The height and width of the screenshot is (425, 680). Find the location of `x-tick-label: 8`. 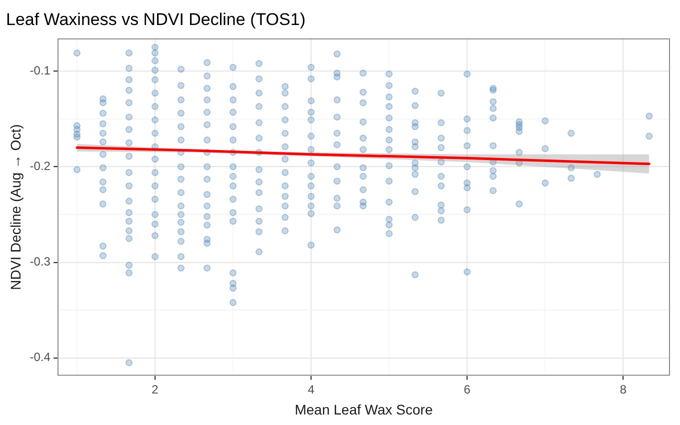

x-tick-label: 8 is located at coordinates (623, 389).